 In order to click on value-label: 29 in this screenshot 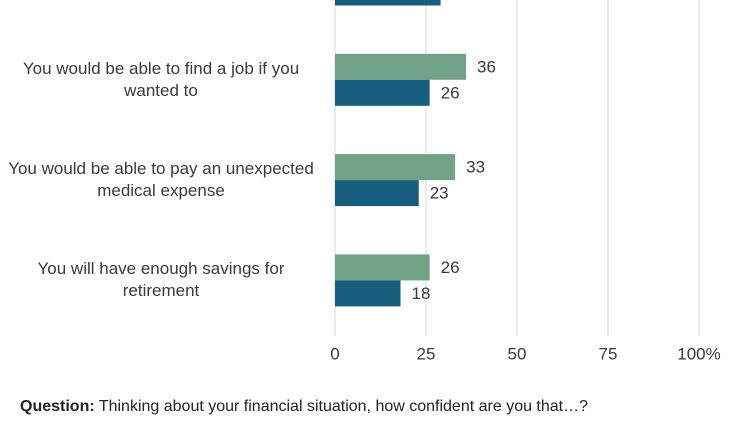, I will do `click(461, 1)`.